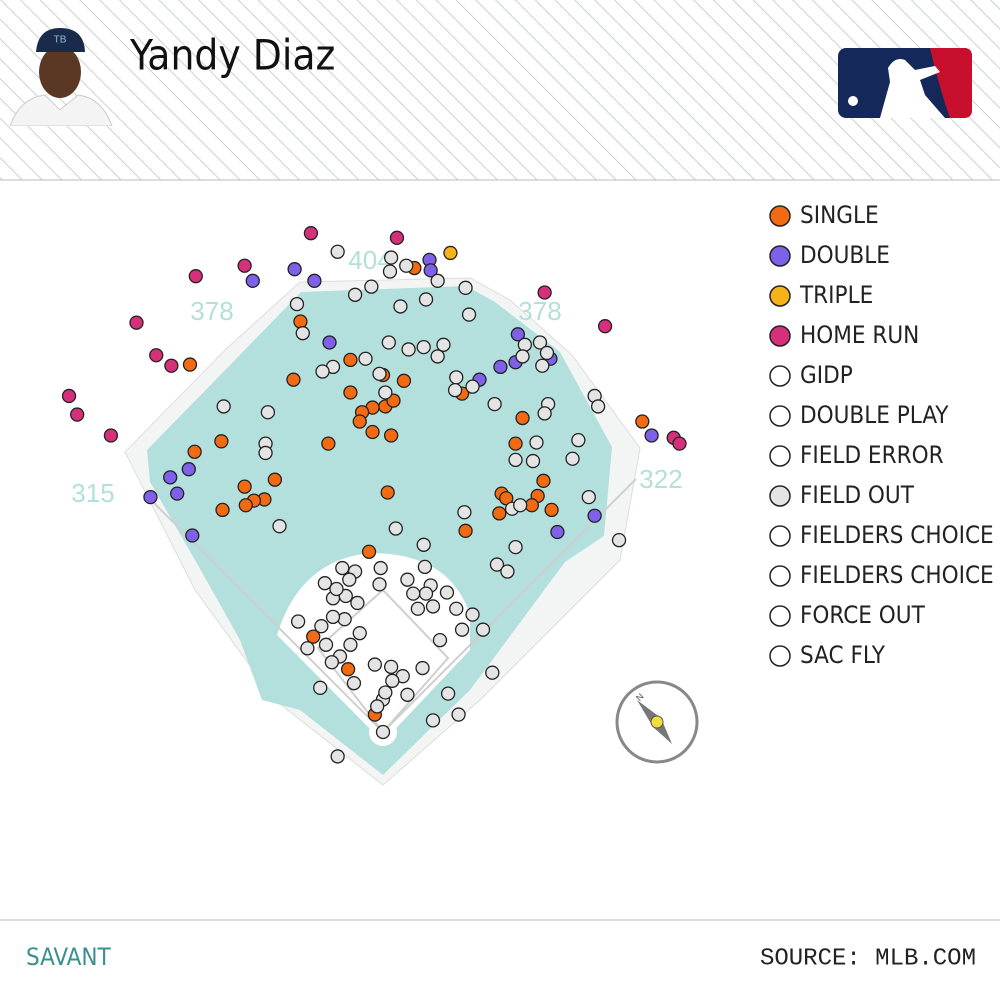  What do you see at coordinates (857, 495) in the screenshot?
I see `legend-label: FIELD OUT` at bounding box center [857, 495].